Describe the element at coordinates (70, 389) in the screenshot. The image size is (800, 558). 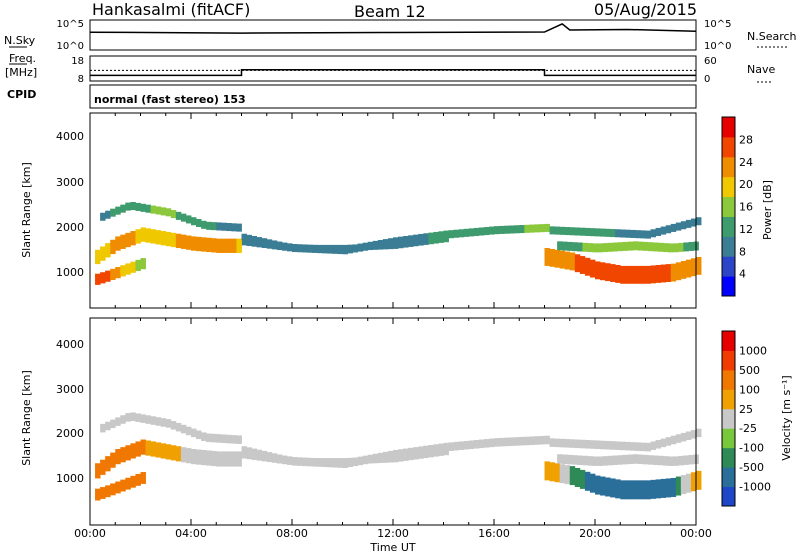
I see `velocity-ytick-3000: 3000` at that location.